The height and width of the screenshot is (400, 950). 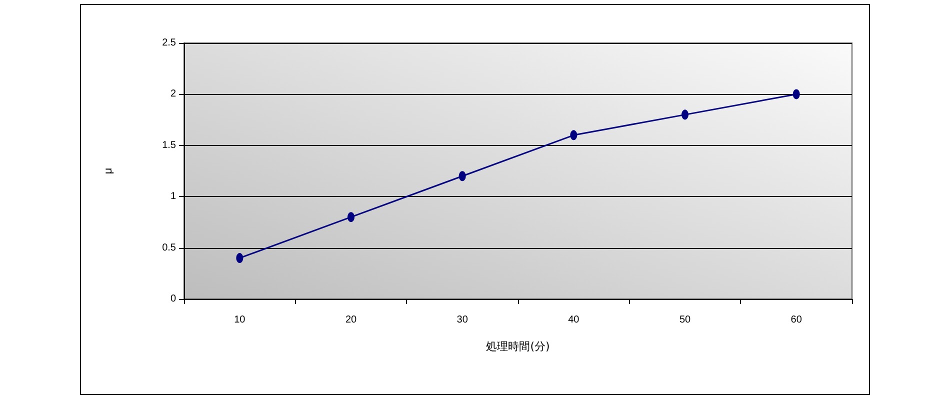 I want to click on x-tick-label: 20, so click(x=351, y=320).